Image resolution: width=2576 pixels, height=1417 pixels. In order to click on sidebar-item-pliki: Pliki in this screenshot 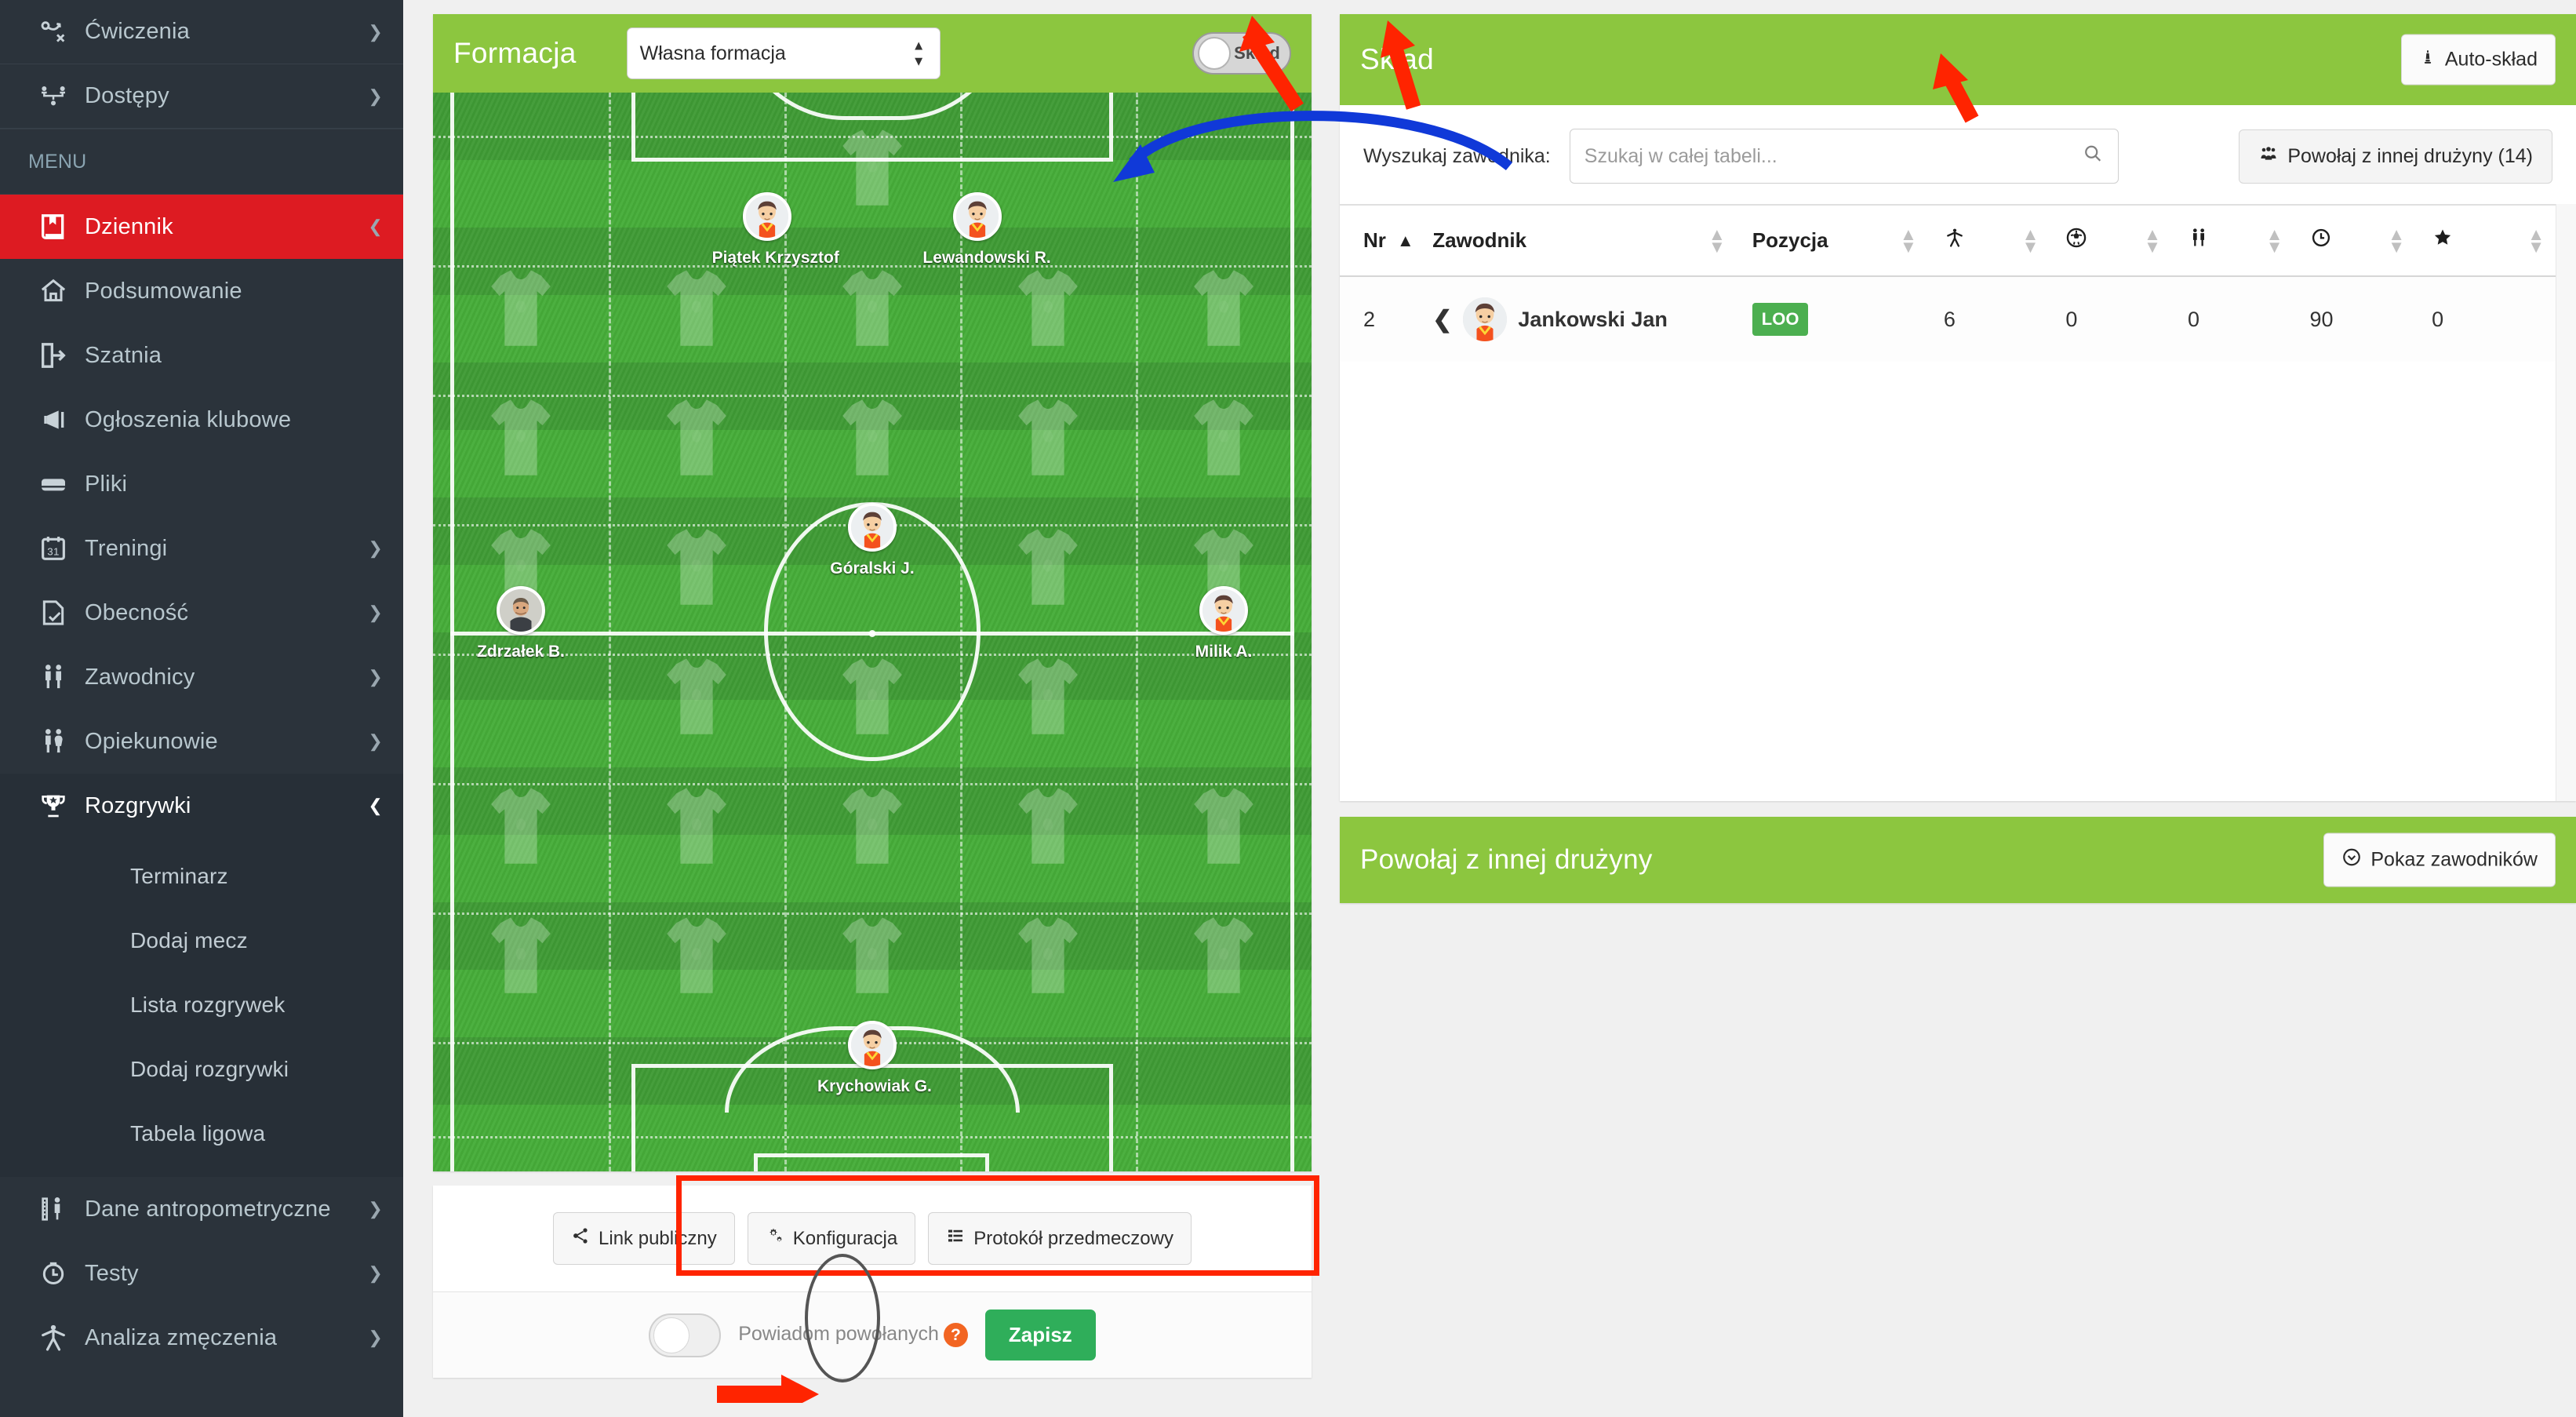, I will do `click(201, 484)`.